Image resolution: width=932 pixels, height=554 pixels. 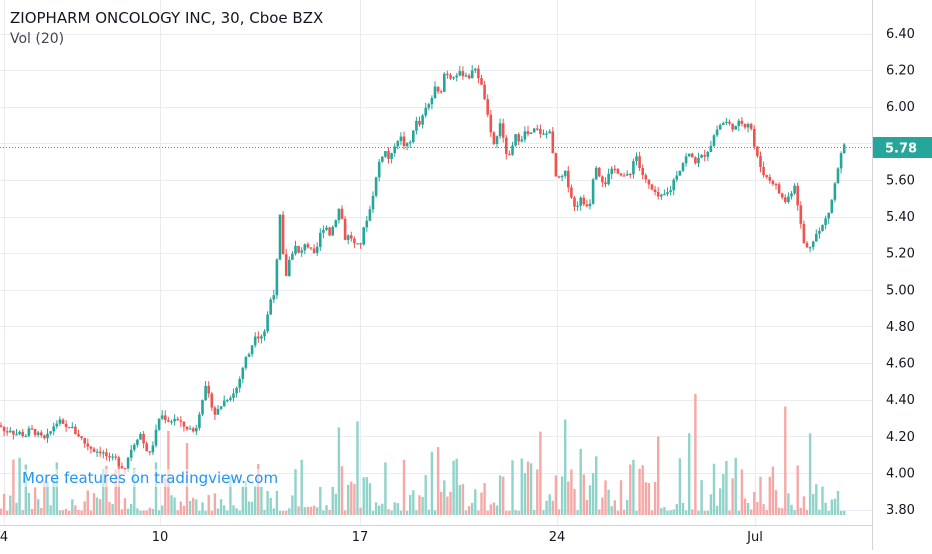 I want to click on price-tick-label: 6.20, so click(x=900, y=71).